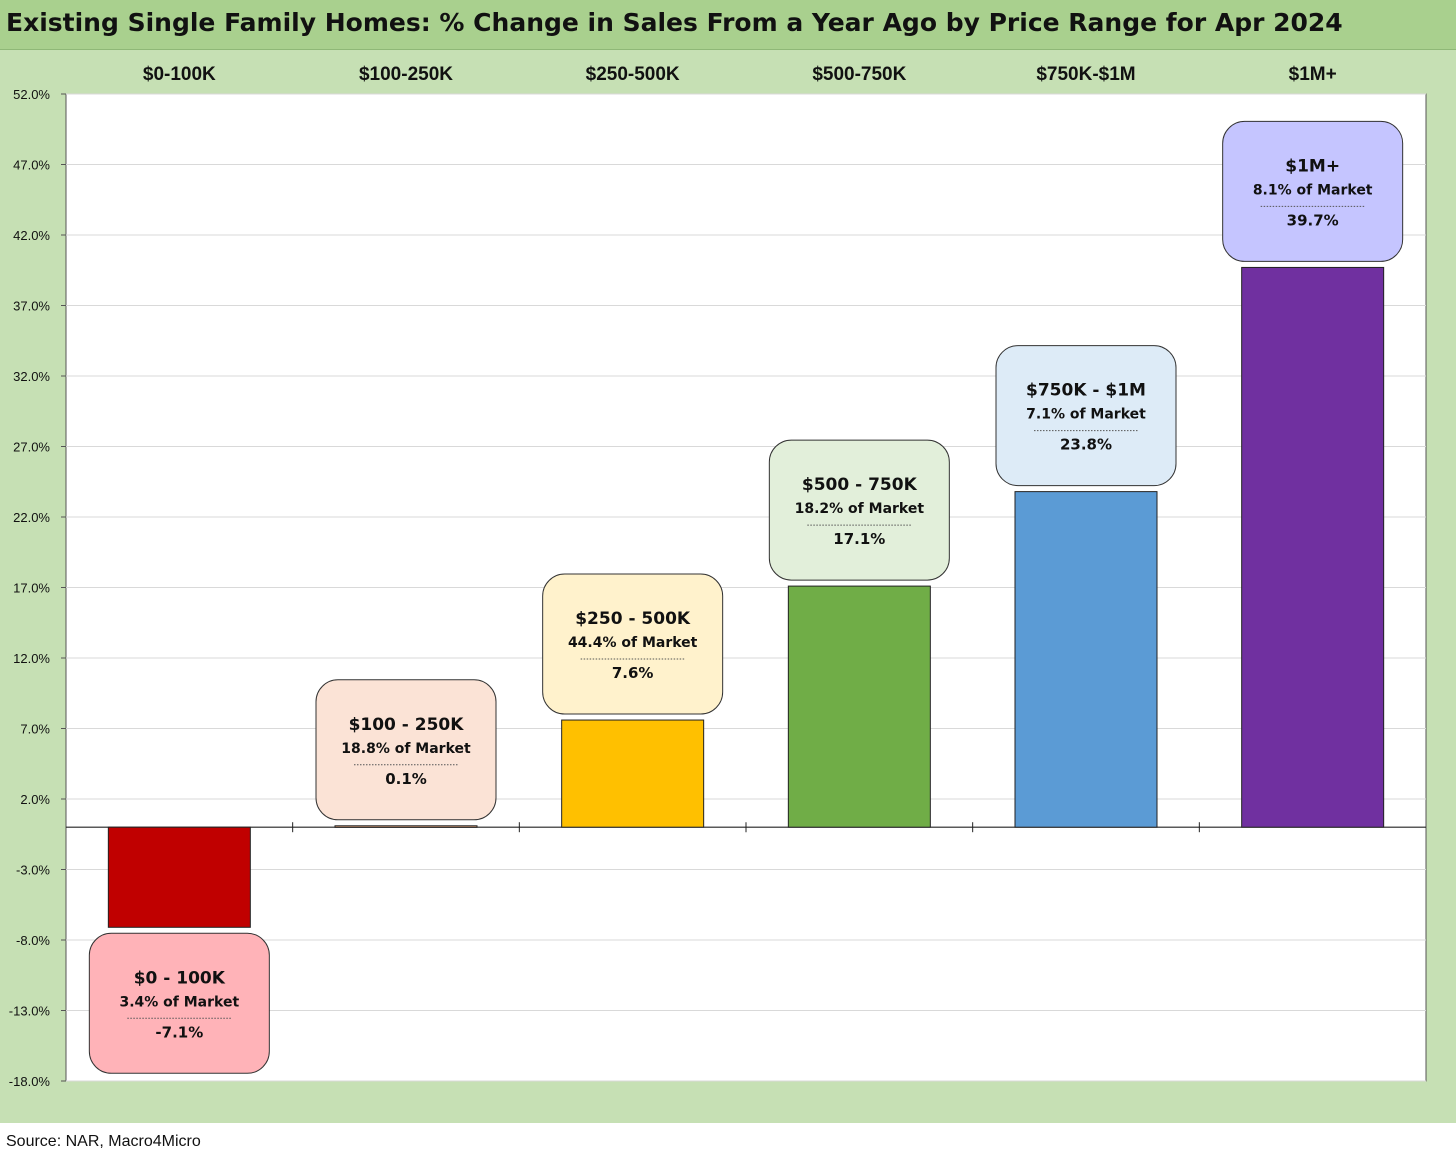 The image size is (1456, 1163). Describe the element at coordinates (633, 673) in the screenshot. I see `callout-value: 7.6%` at that location.